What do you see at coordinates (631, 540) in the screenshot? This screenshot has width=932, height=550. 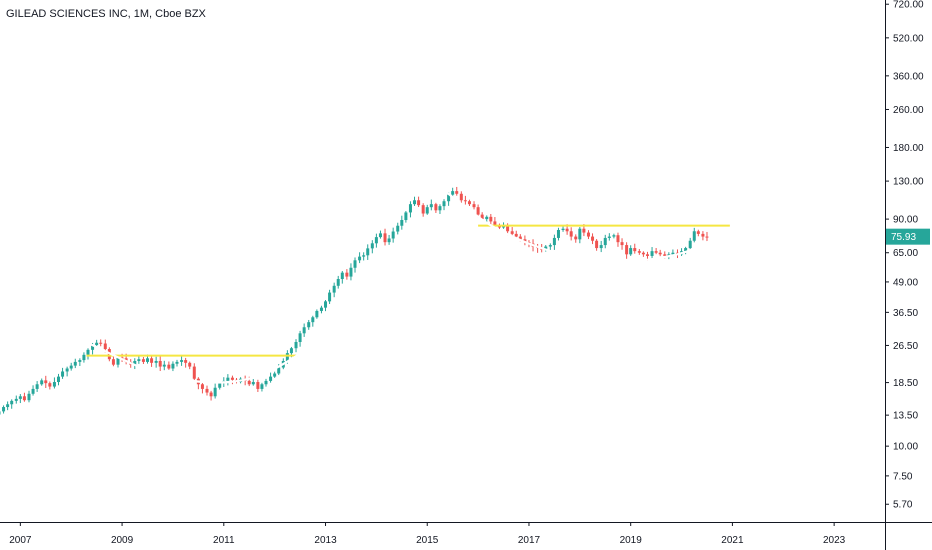 I see `x-tick-label: 2019` at bounding box center [631, 540].